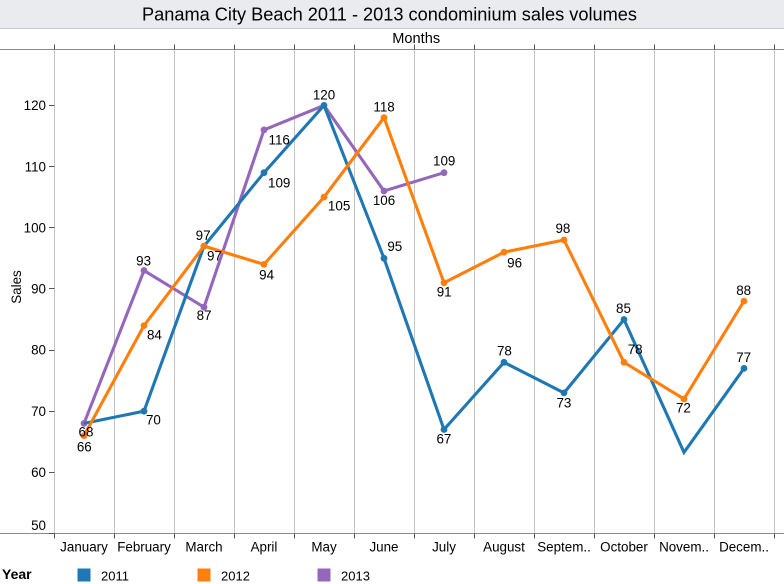  What do you see at coordinates (38, 472) in the screenshot?
I see `svg-text: 60` at bounding box center [38, 472].